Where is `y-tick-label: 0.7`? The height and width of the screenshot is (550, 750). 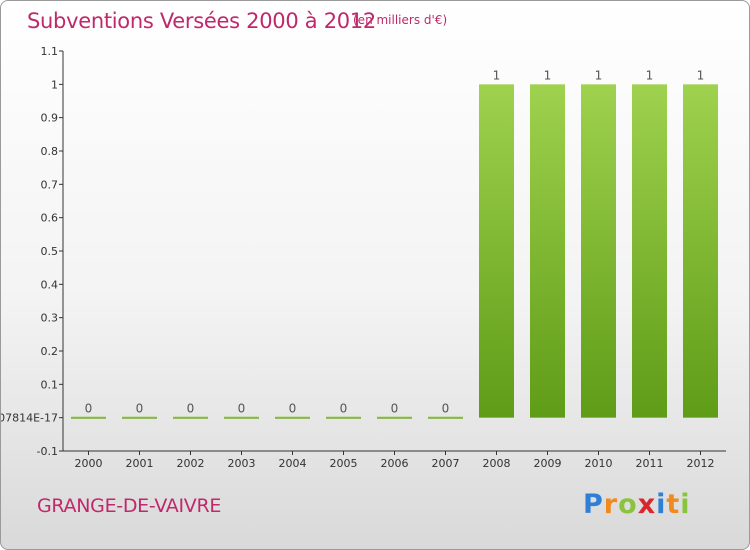 y-tick-label: 0.7 is located at coordinates (50, 184).